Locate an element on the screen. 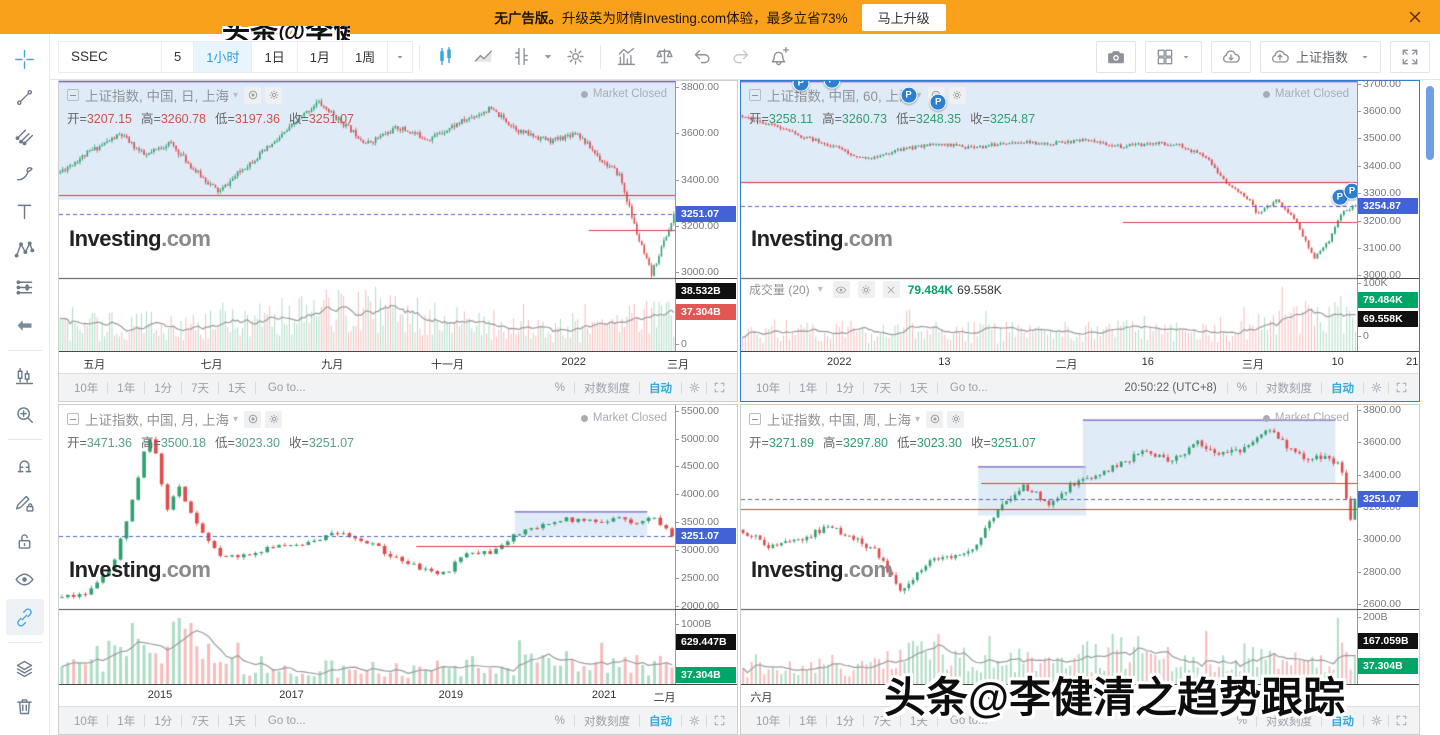 The height and width of the screenshot is (735, 1440). pitchfork-tool is located at coordinates (25, 135).